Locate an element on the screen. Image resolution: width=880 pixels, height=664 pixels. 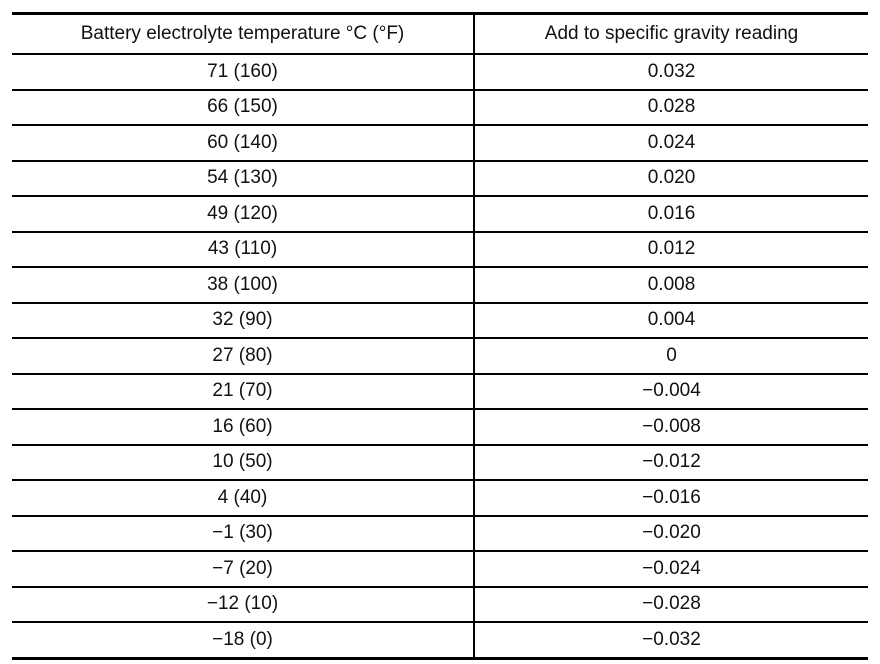
correction-cell: 0.016 is located at coordinates (671, 214).